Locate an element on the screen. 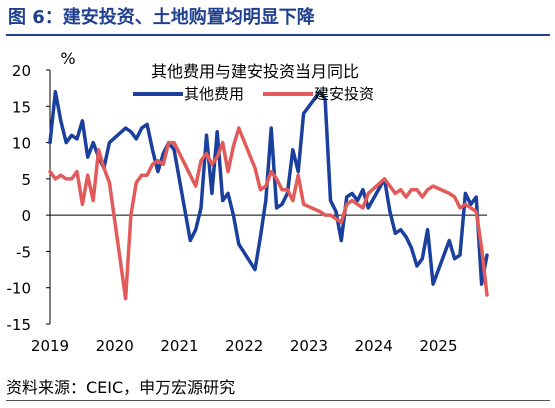  y-tick-label: 20 is located at coordinates (21, 71).